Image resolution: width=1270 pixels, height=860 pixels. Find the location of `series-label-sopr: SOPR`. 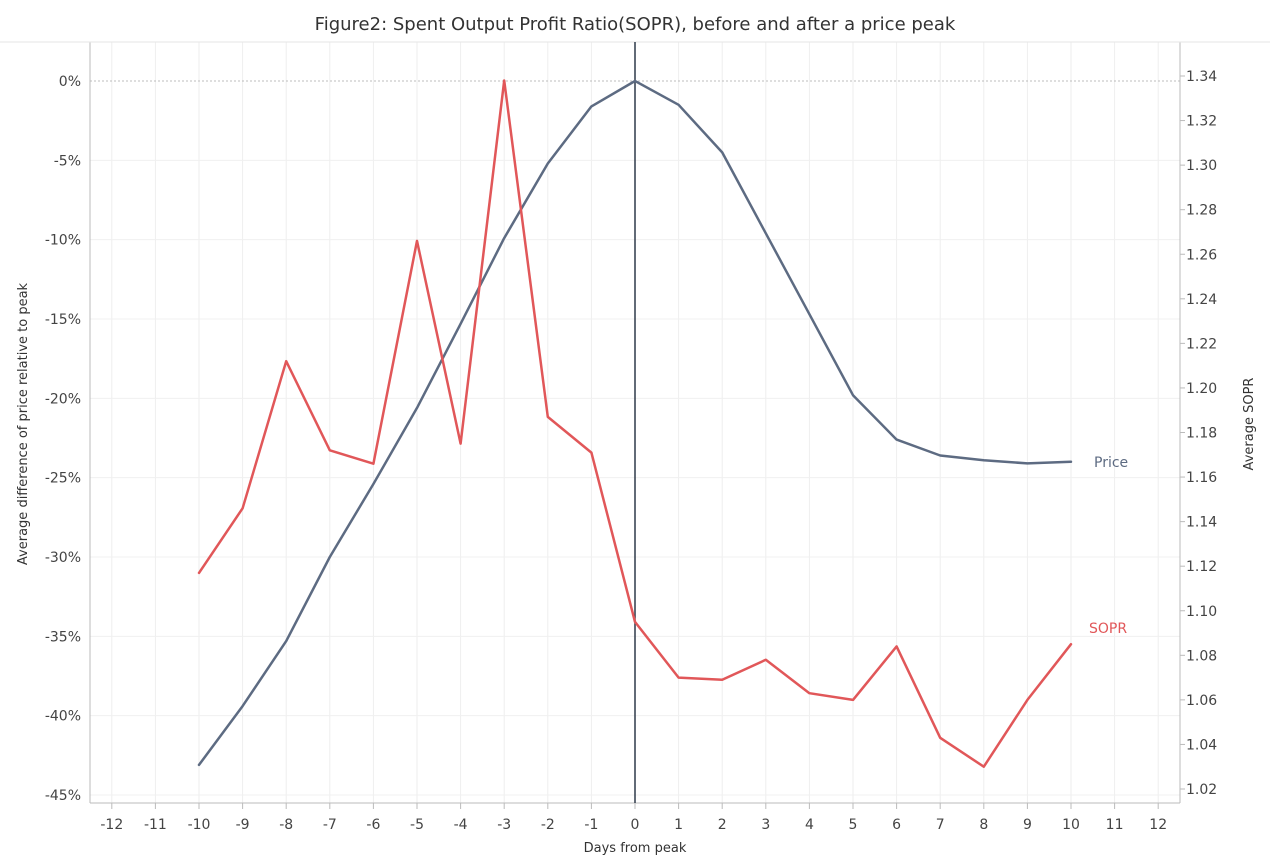

series-label-sopr: SOPR is located at coordinates (1108, 629).